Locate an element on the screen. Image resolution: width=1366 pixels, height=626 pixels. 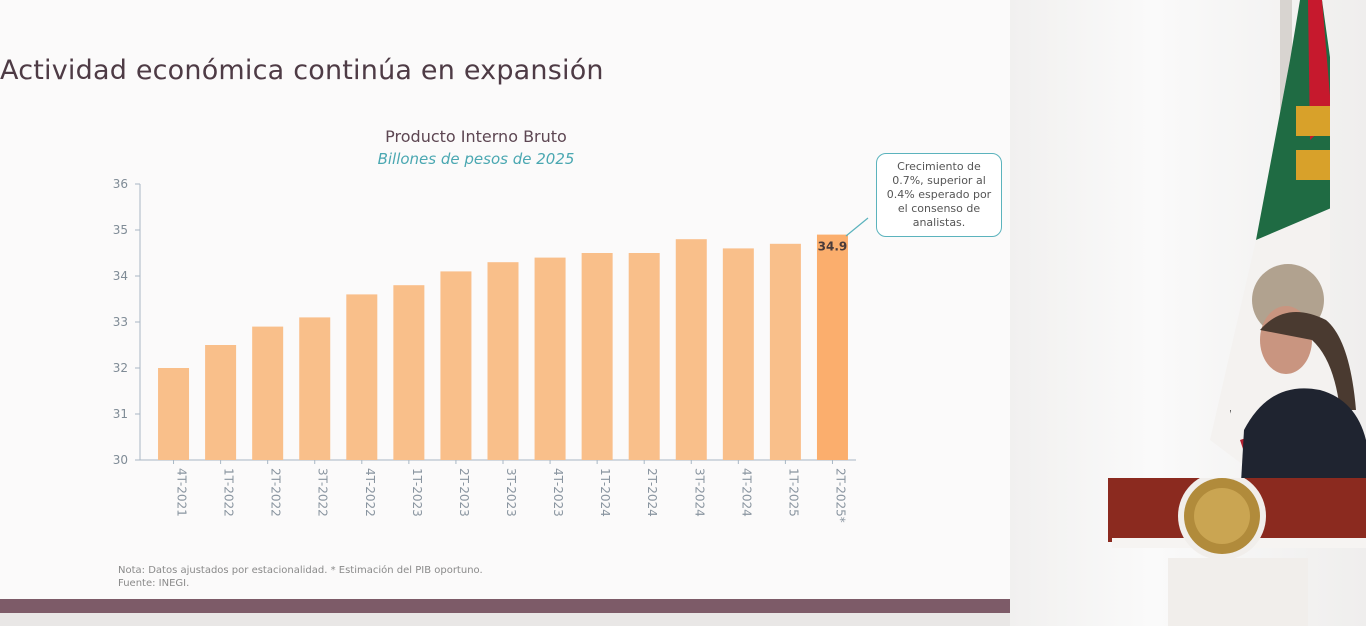
y-tick-label: 32 is located at coordinates (120, 368).